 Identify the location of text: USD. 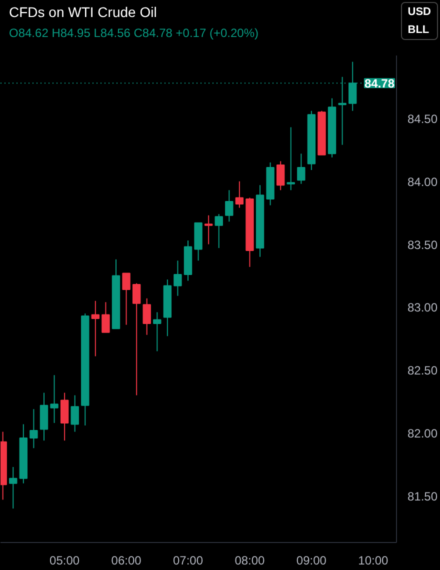
(419, 12).